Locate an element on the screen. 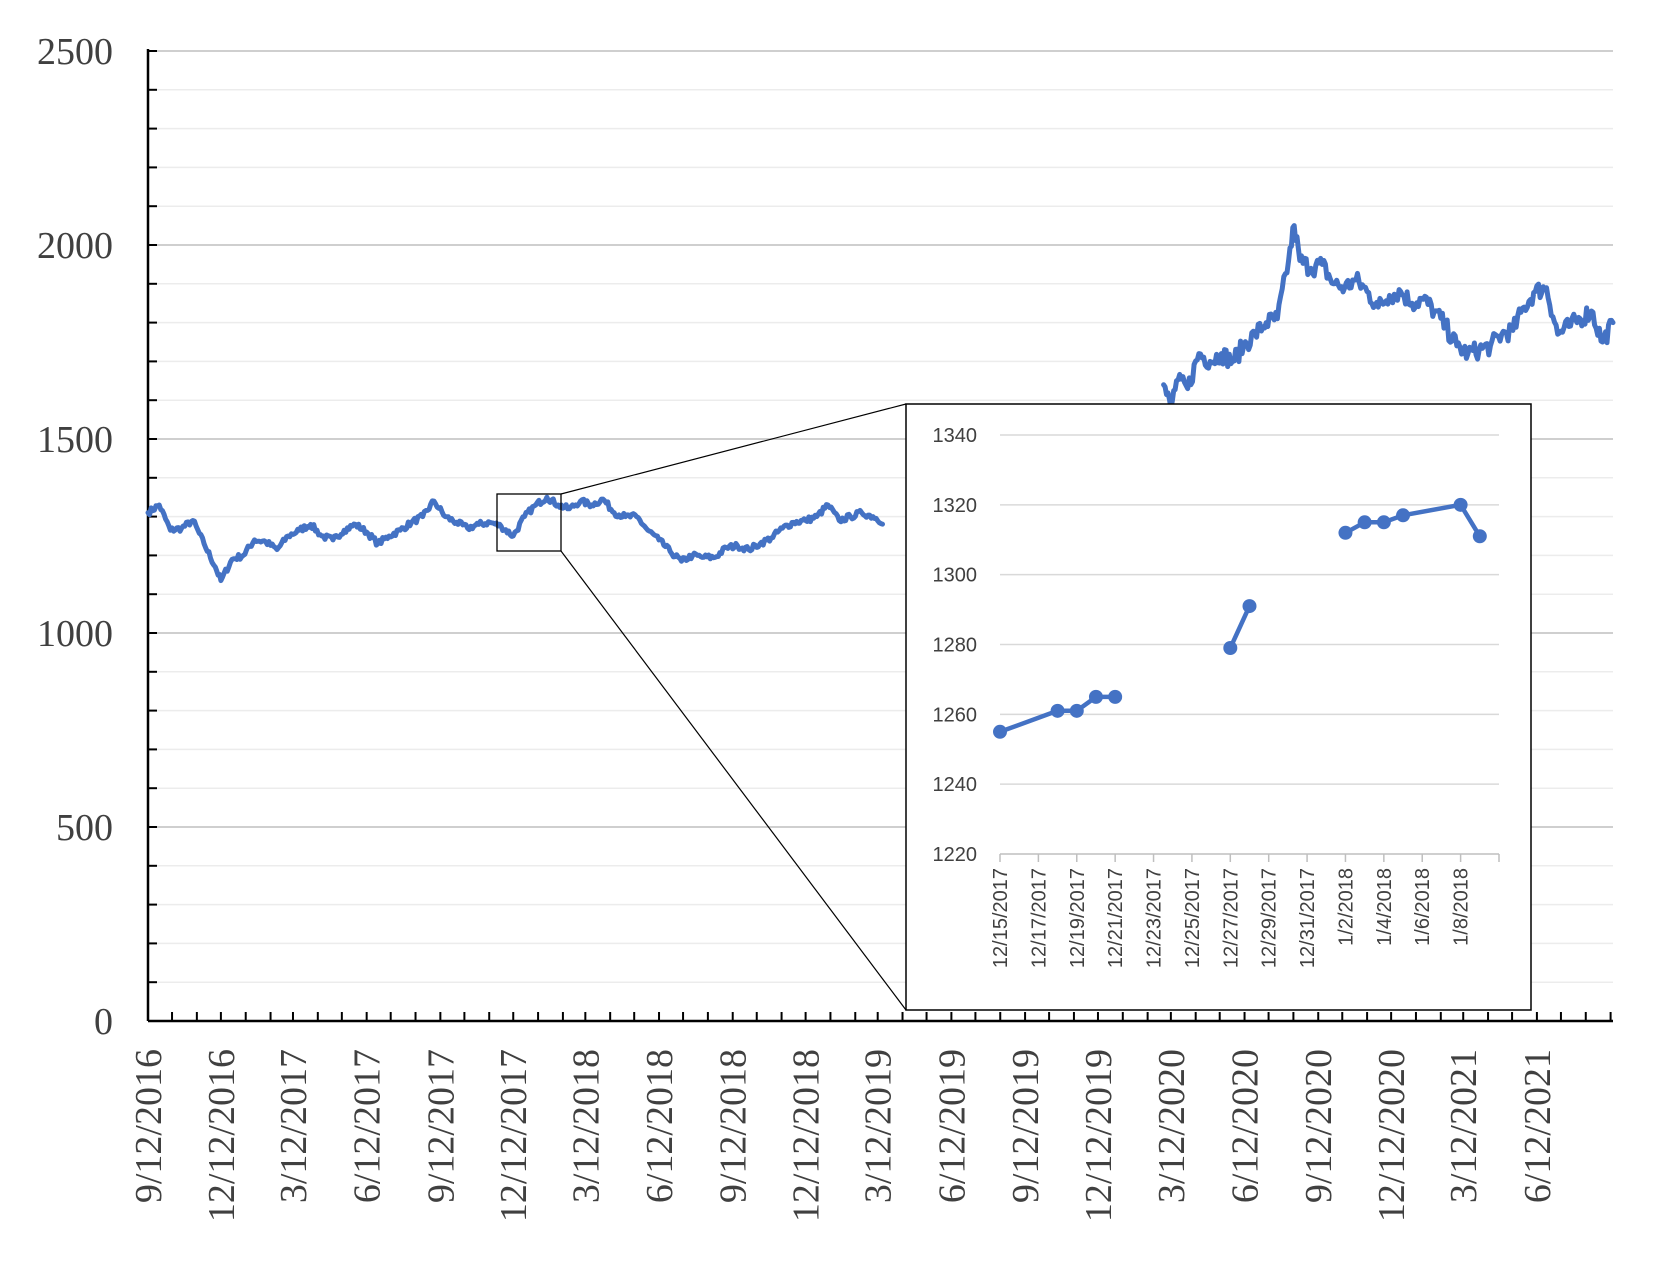 Image resolution: width=1654 pixels, height=1262 pixels. inset-x-tick-label: 12/21/2017 is located at coordinates (1116, 918).